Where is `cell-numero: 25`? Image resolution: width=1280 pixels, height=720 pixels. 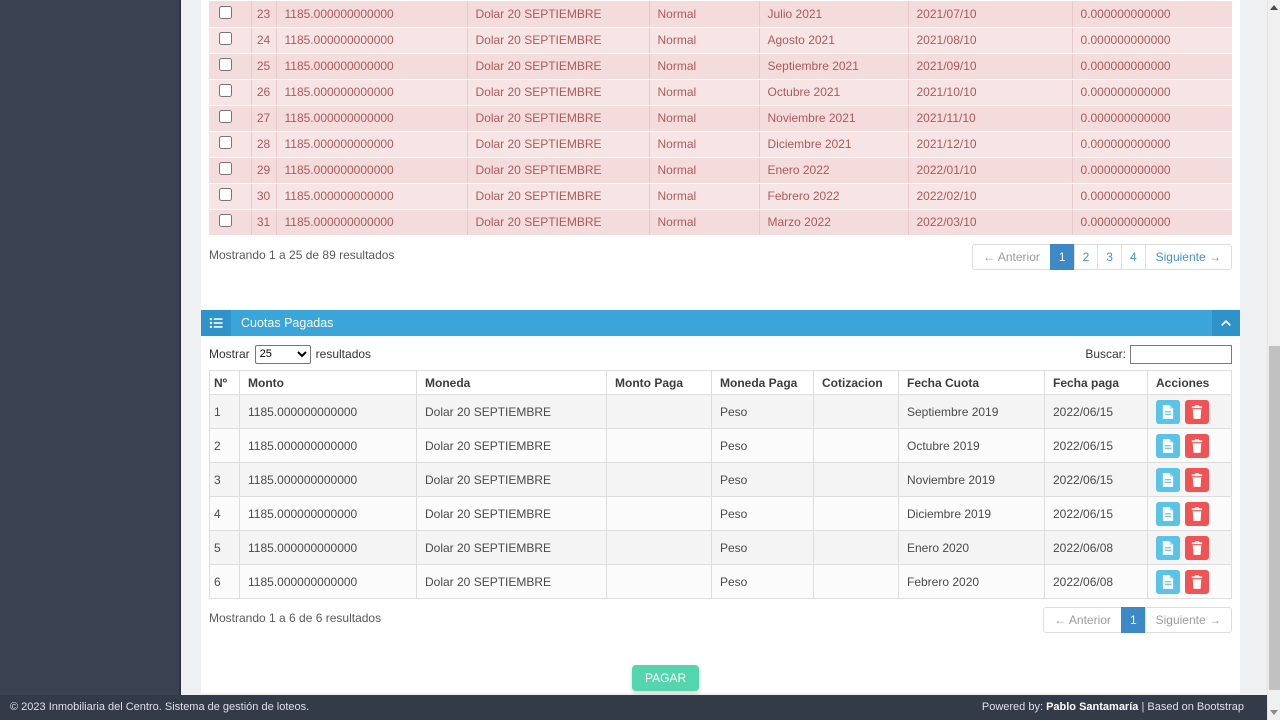 cell-numero: 25 is located at coordinates (263, 66).